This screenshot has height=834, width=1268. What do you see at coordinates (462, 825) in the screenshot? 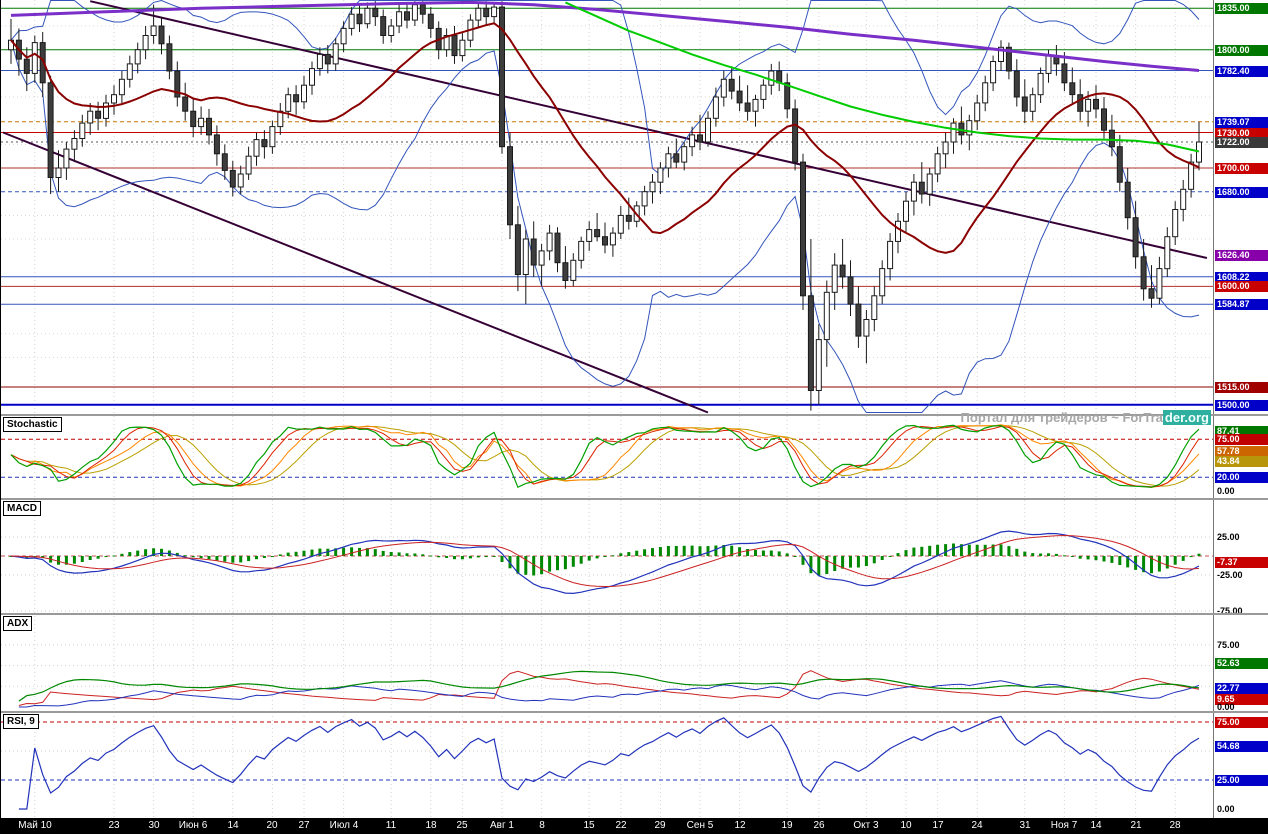
I see `time-tick: 25` at bounding box center [462, 825].